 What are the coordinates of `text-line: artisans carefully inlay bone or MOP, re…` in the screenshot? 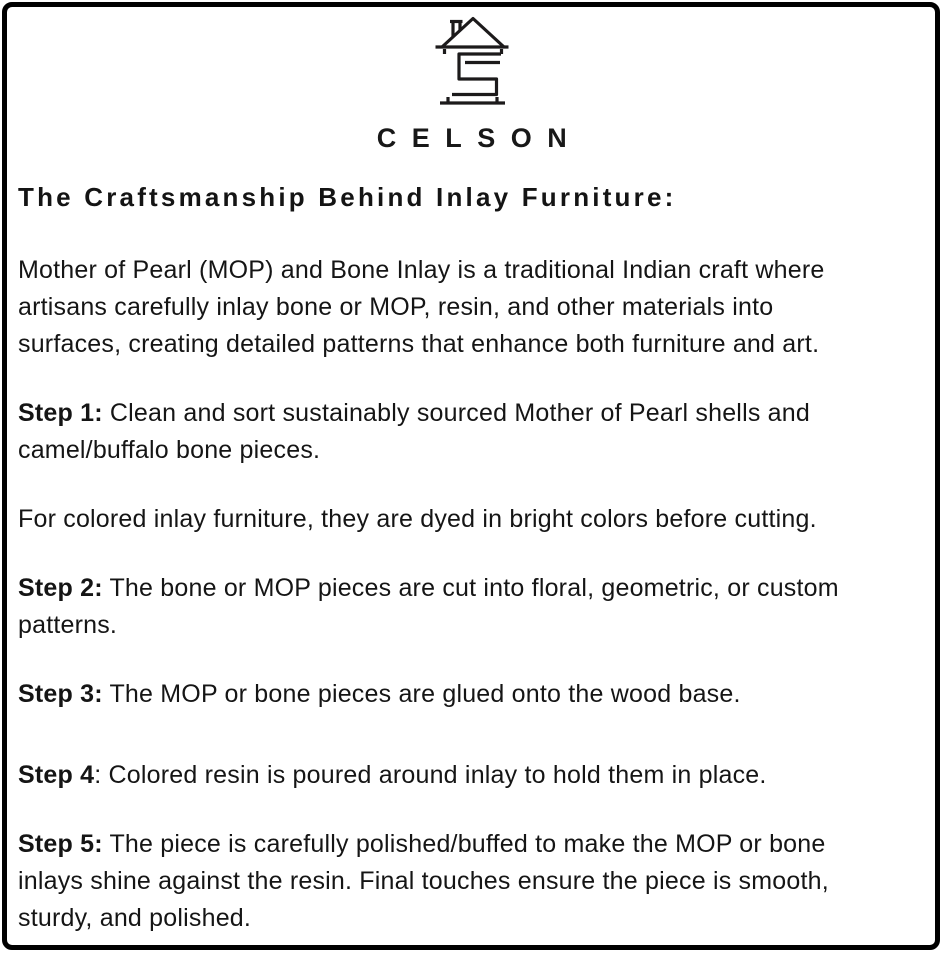 It's located at (471, 307).